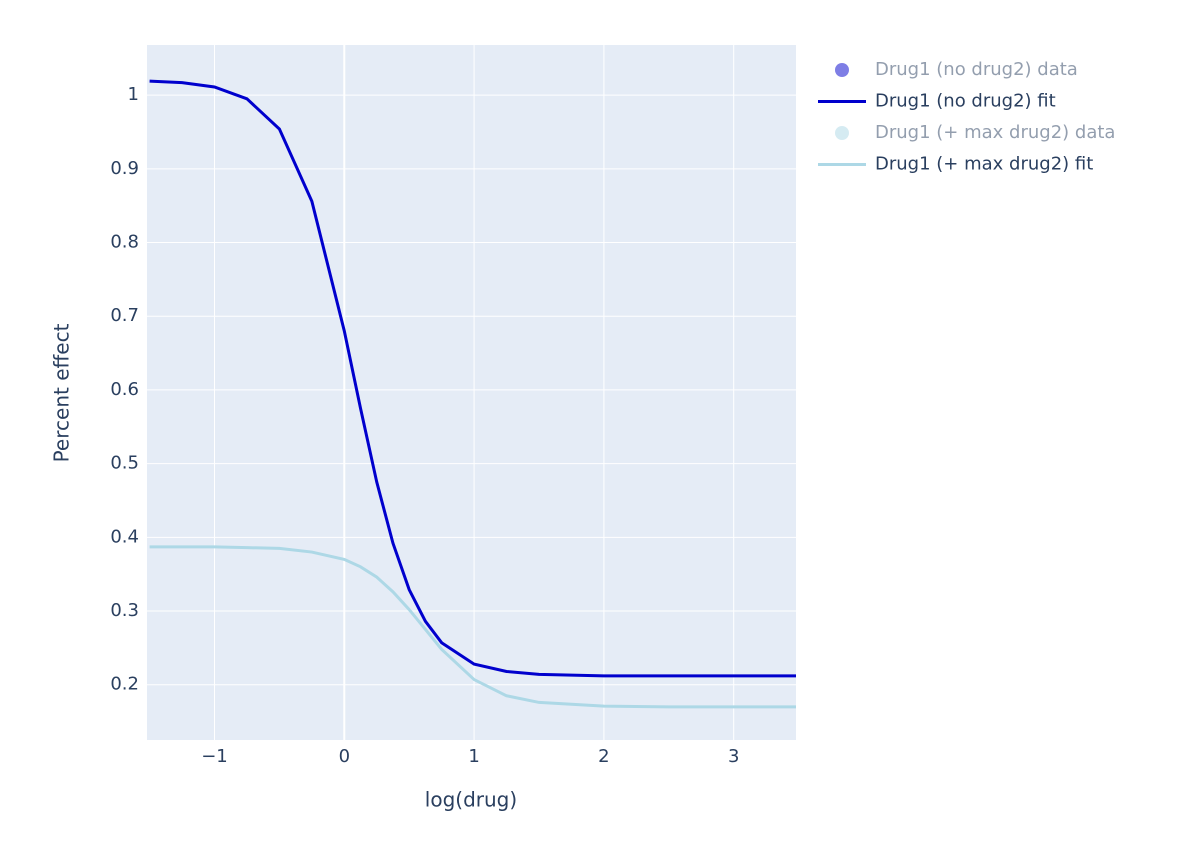 The height and width of the screenshot is (842, 1200). I want to click on y-tick-label: 0.6, so click(124, 389).